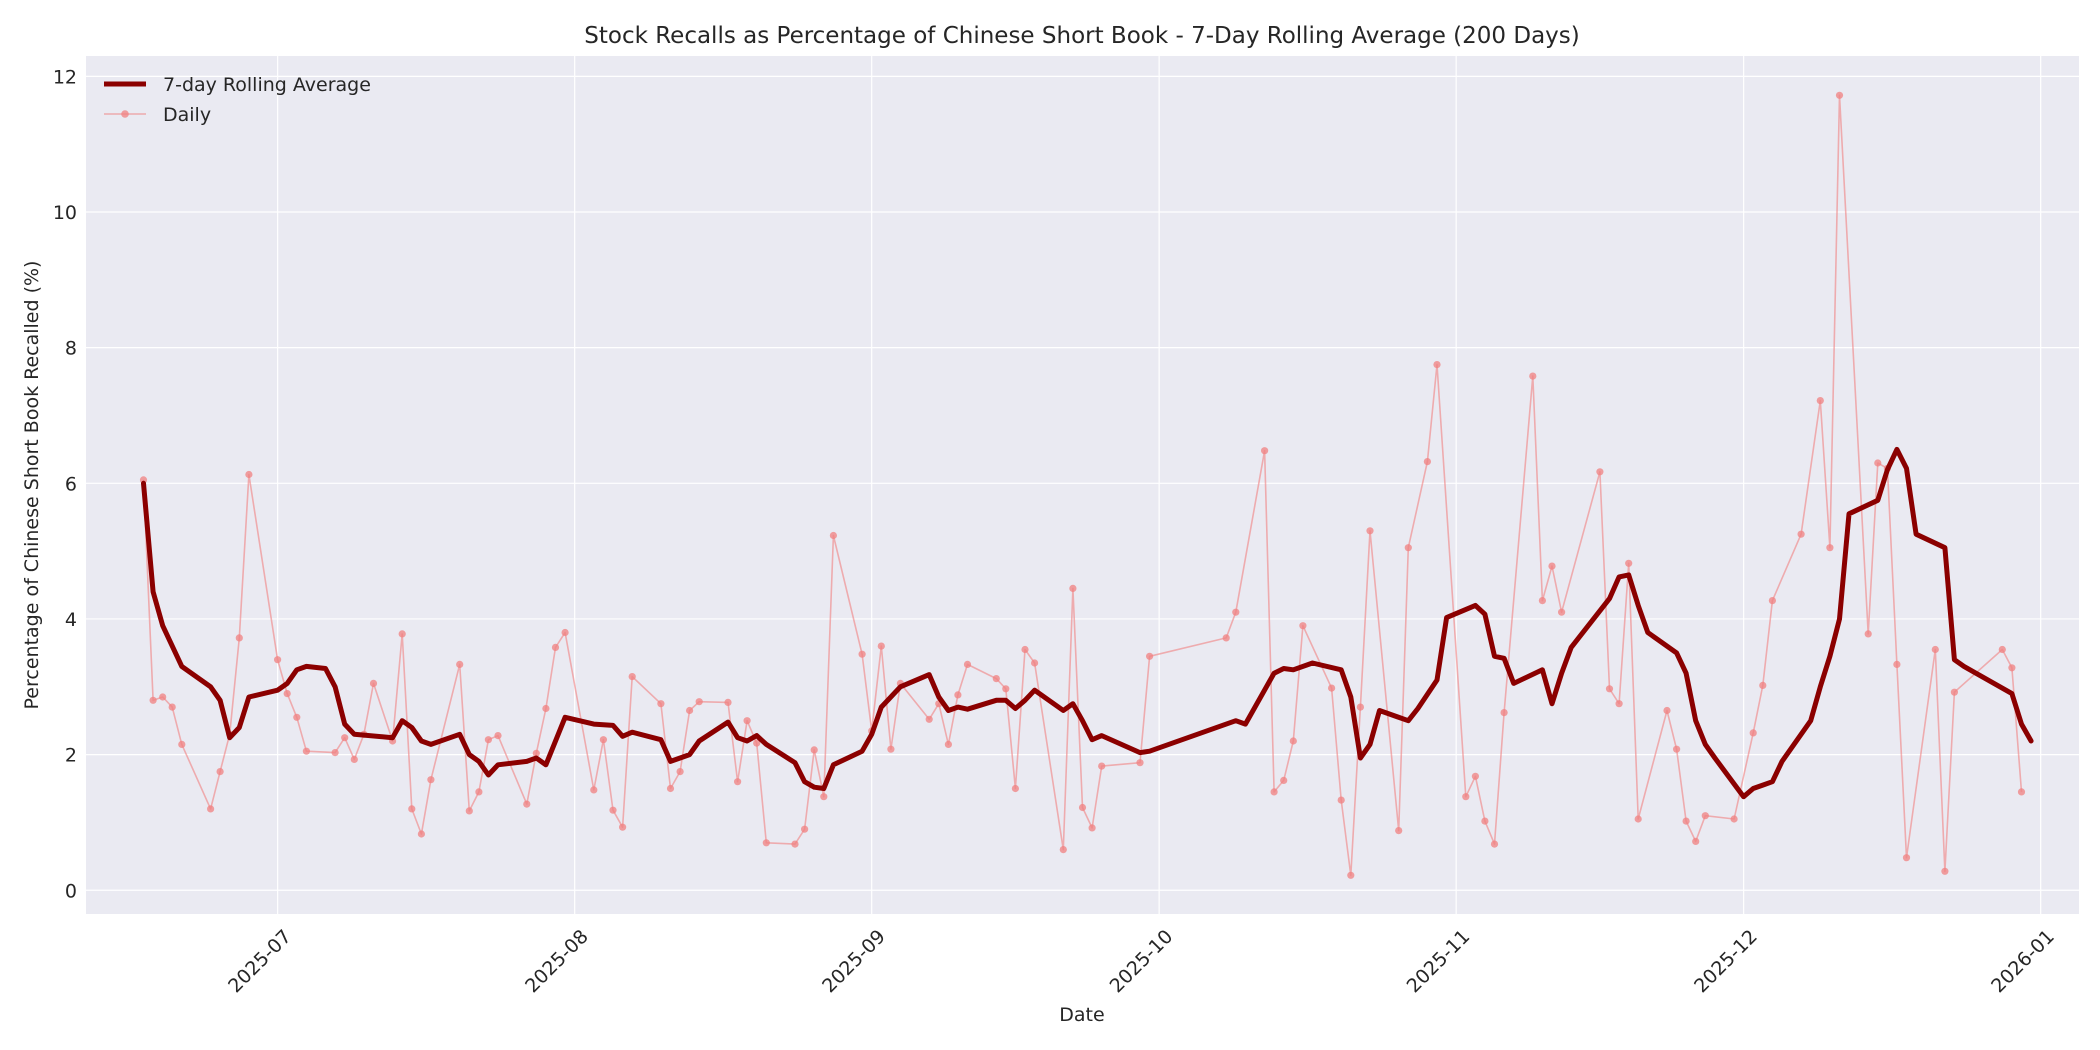 The height and width of the screenshot is (1050, 2100). What do you see at coordinates (71, 349) in the screenshot?
I see `y-tick-label: 8` at bounding box center [71, 349].